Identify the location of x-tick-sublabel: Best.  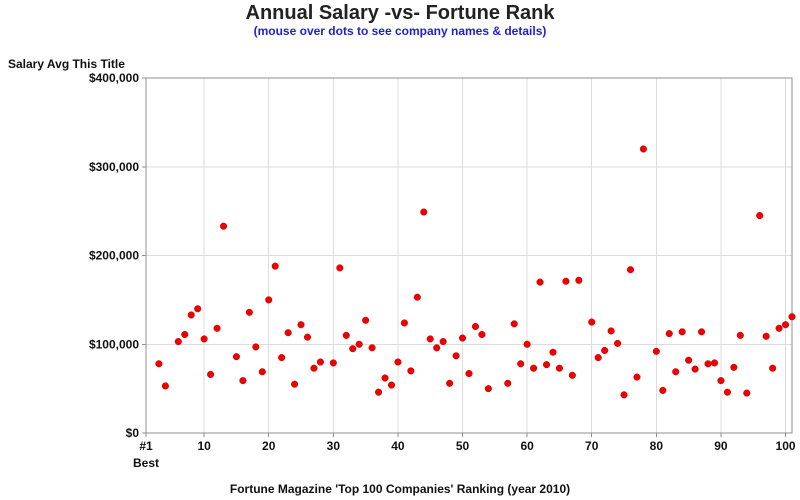
(146, 463).